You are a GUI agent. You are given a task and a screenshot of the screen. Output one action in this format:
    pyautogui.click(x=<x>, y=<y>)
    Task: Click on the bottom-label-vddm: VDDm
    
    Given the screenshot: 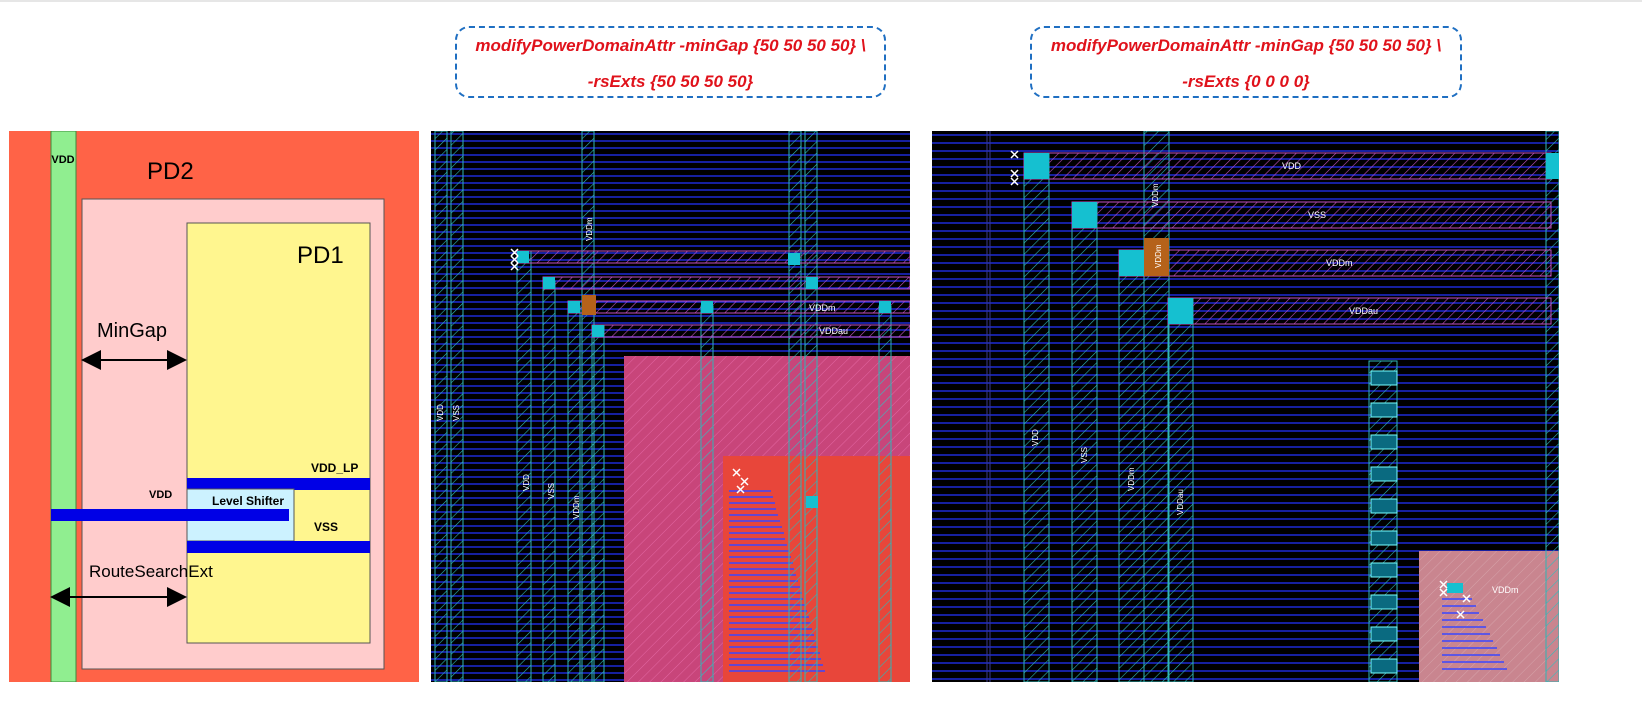 What is the action you would take?
    pyautogui.click(x=1505, y=590)
    